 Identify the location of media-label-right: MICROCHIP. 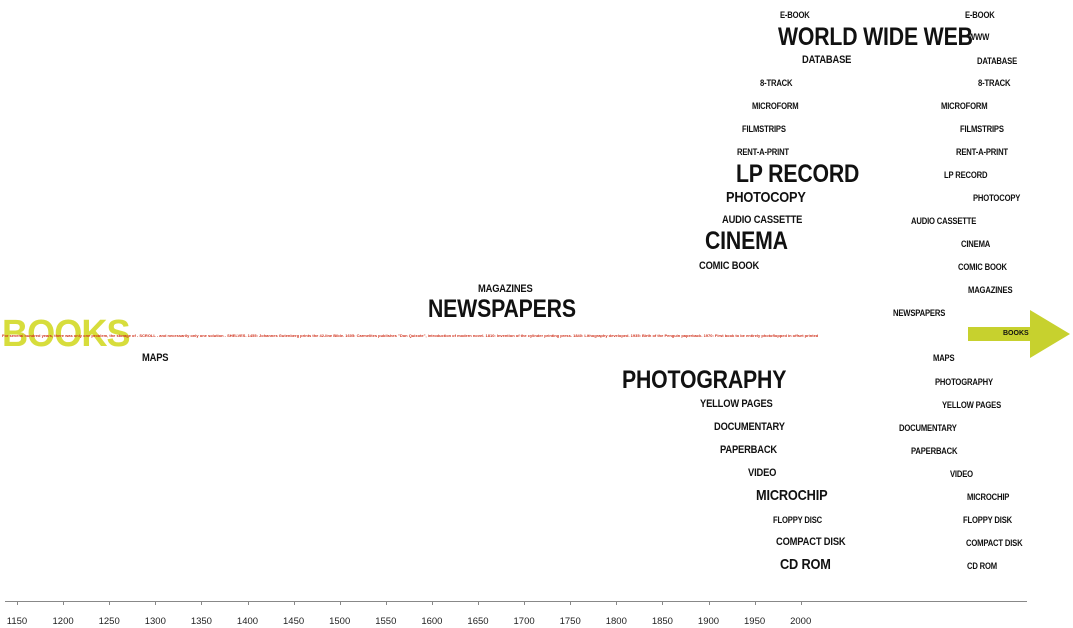
(988, 497).